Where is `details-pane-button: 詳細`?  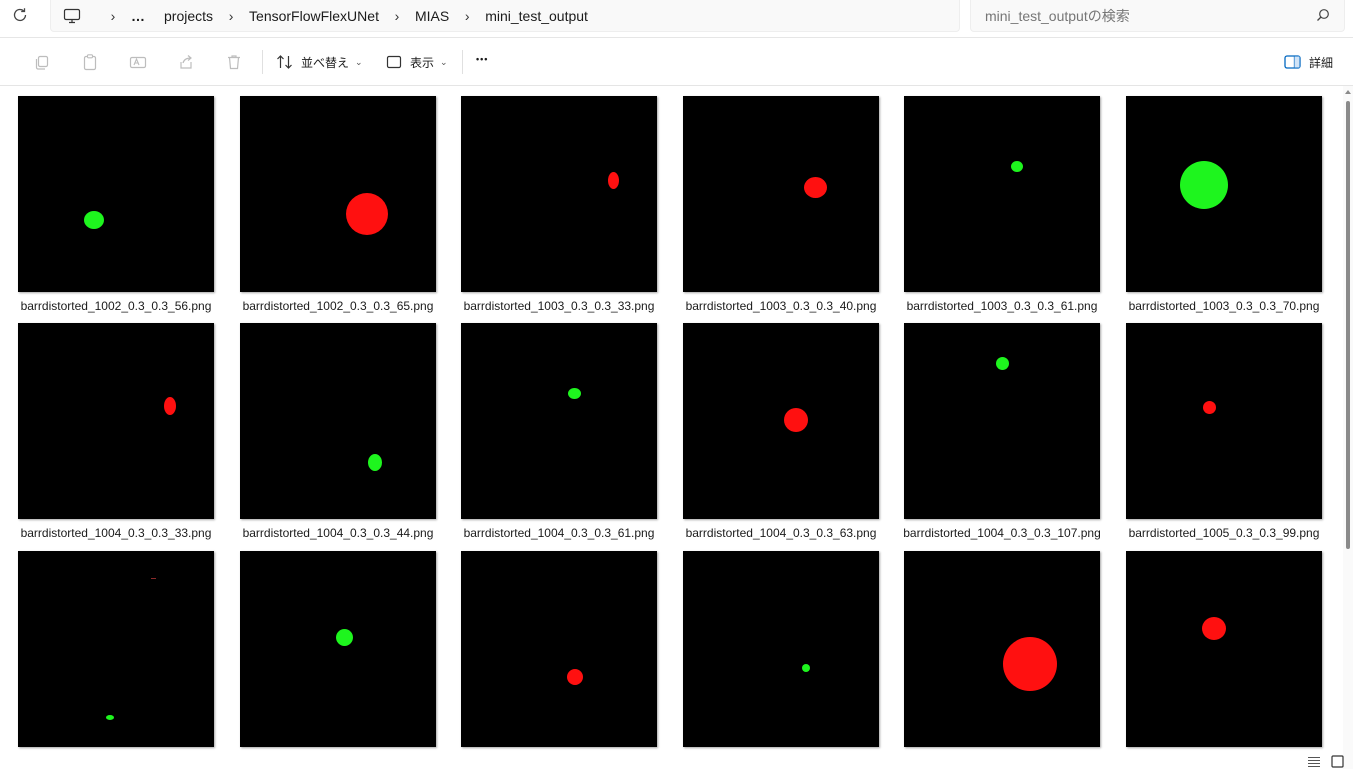
details-pane-button: 詳細 is located at coordinates (1308, 62).